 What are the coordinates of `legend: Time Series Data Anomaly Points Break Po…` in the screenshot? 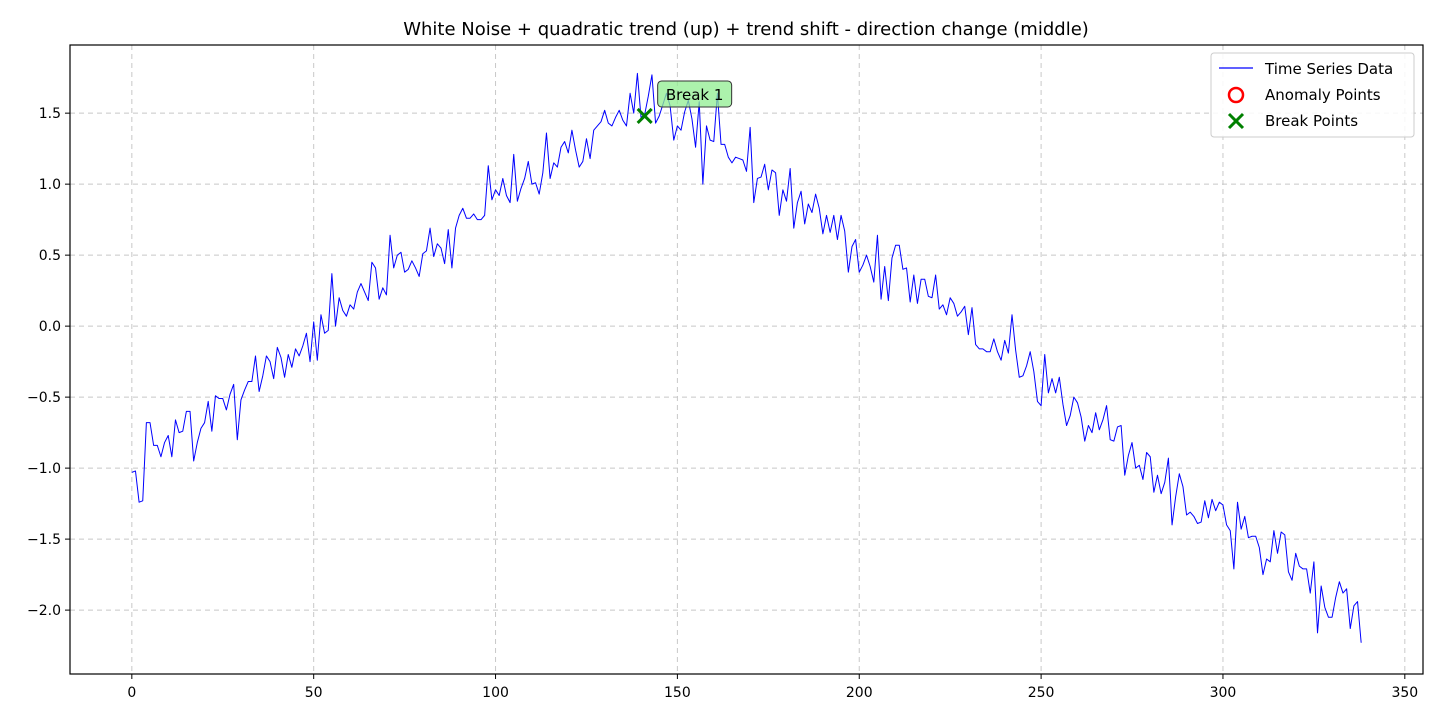 It's located at (1312, 95).